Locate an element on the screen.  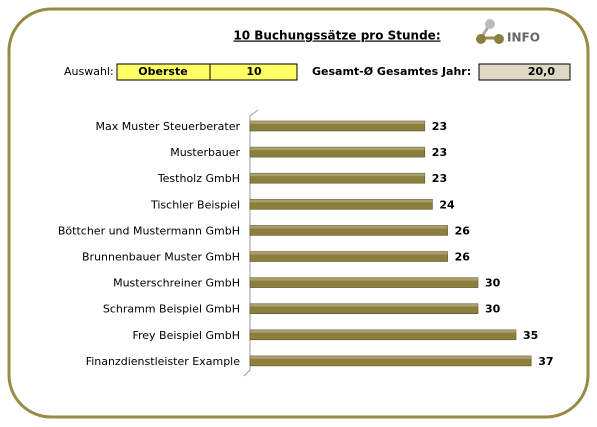
average-label: Gesamt-Ø Gesamtes Jahr: is located at coordinates (391, 71).